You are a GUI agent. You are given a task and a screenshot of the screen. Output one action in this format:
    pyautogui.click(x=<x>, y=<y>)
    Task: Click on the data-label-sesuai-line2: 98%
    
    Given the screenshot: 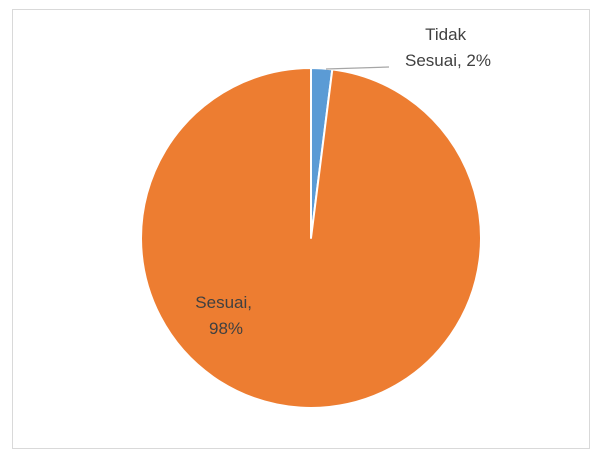 What is the action you would take?
    pyautogui.click(x=226, y=328)
    